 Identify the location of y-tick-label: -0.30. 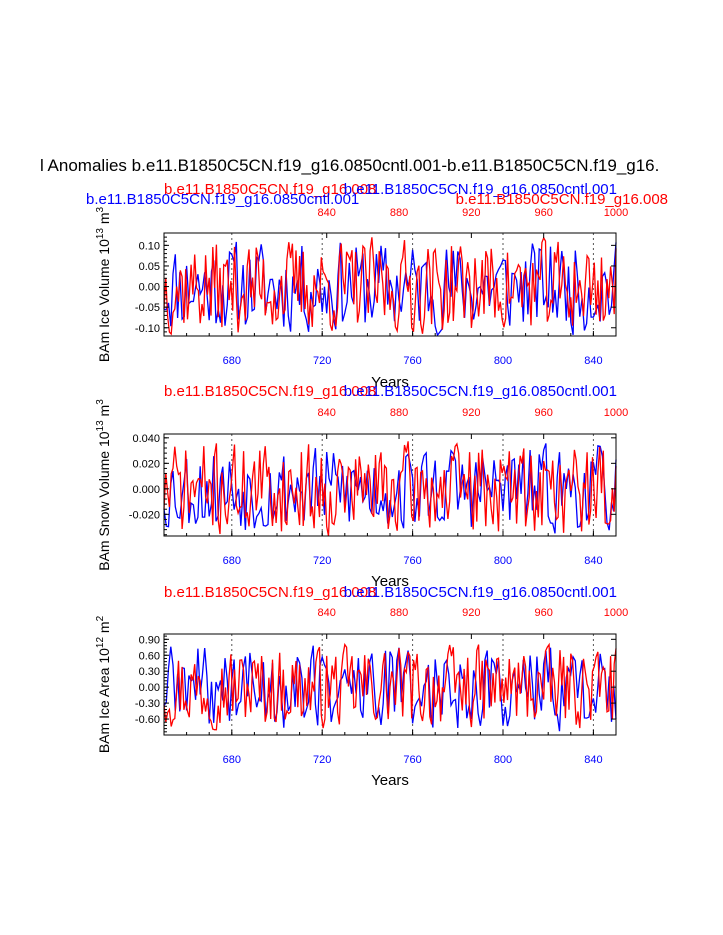
(147, 704).